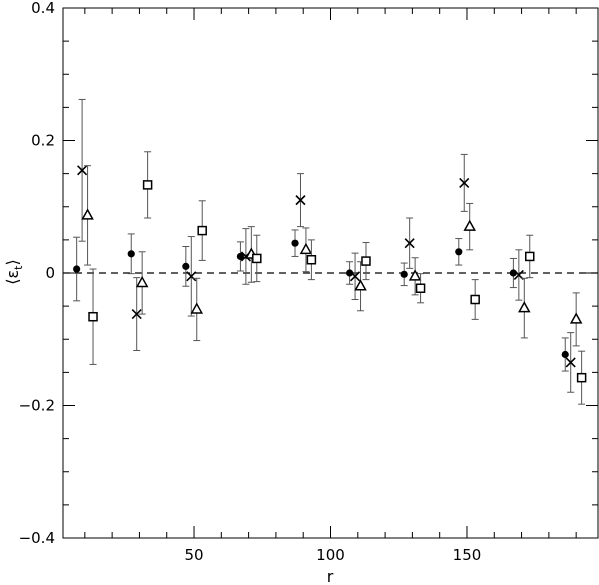  I want to click on y-axis-label-close: ⟩, so click(12, 262).